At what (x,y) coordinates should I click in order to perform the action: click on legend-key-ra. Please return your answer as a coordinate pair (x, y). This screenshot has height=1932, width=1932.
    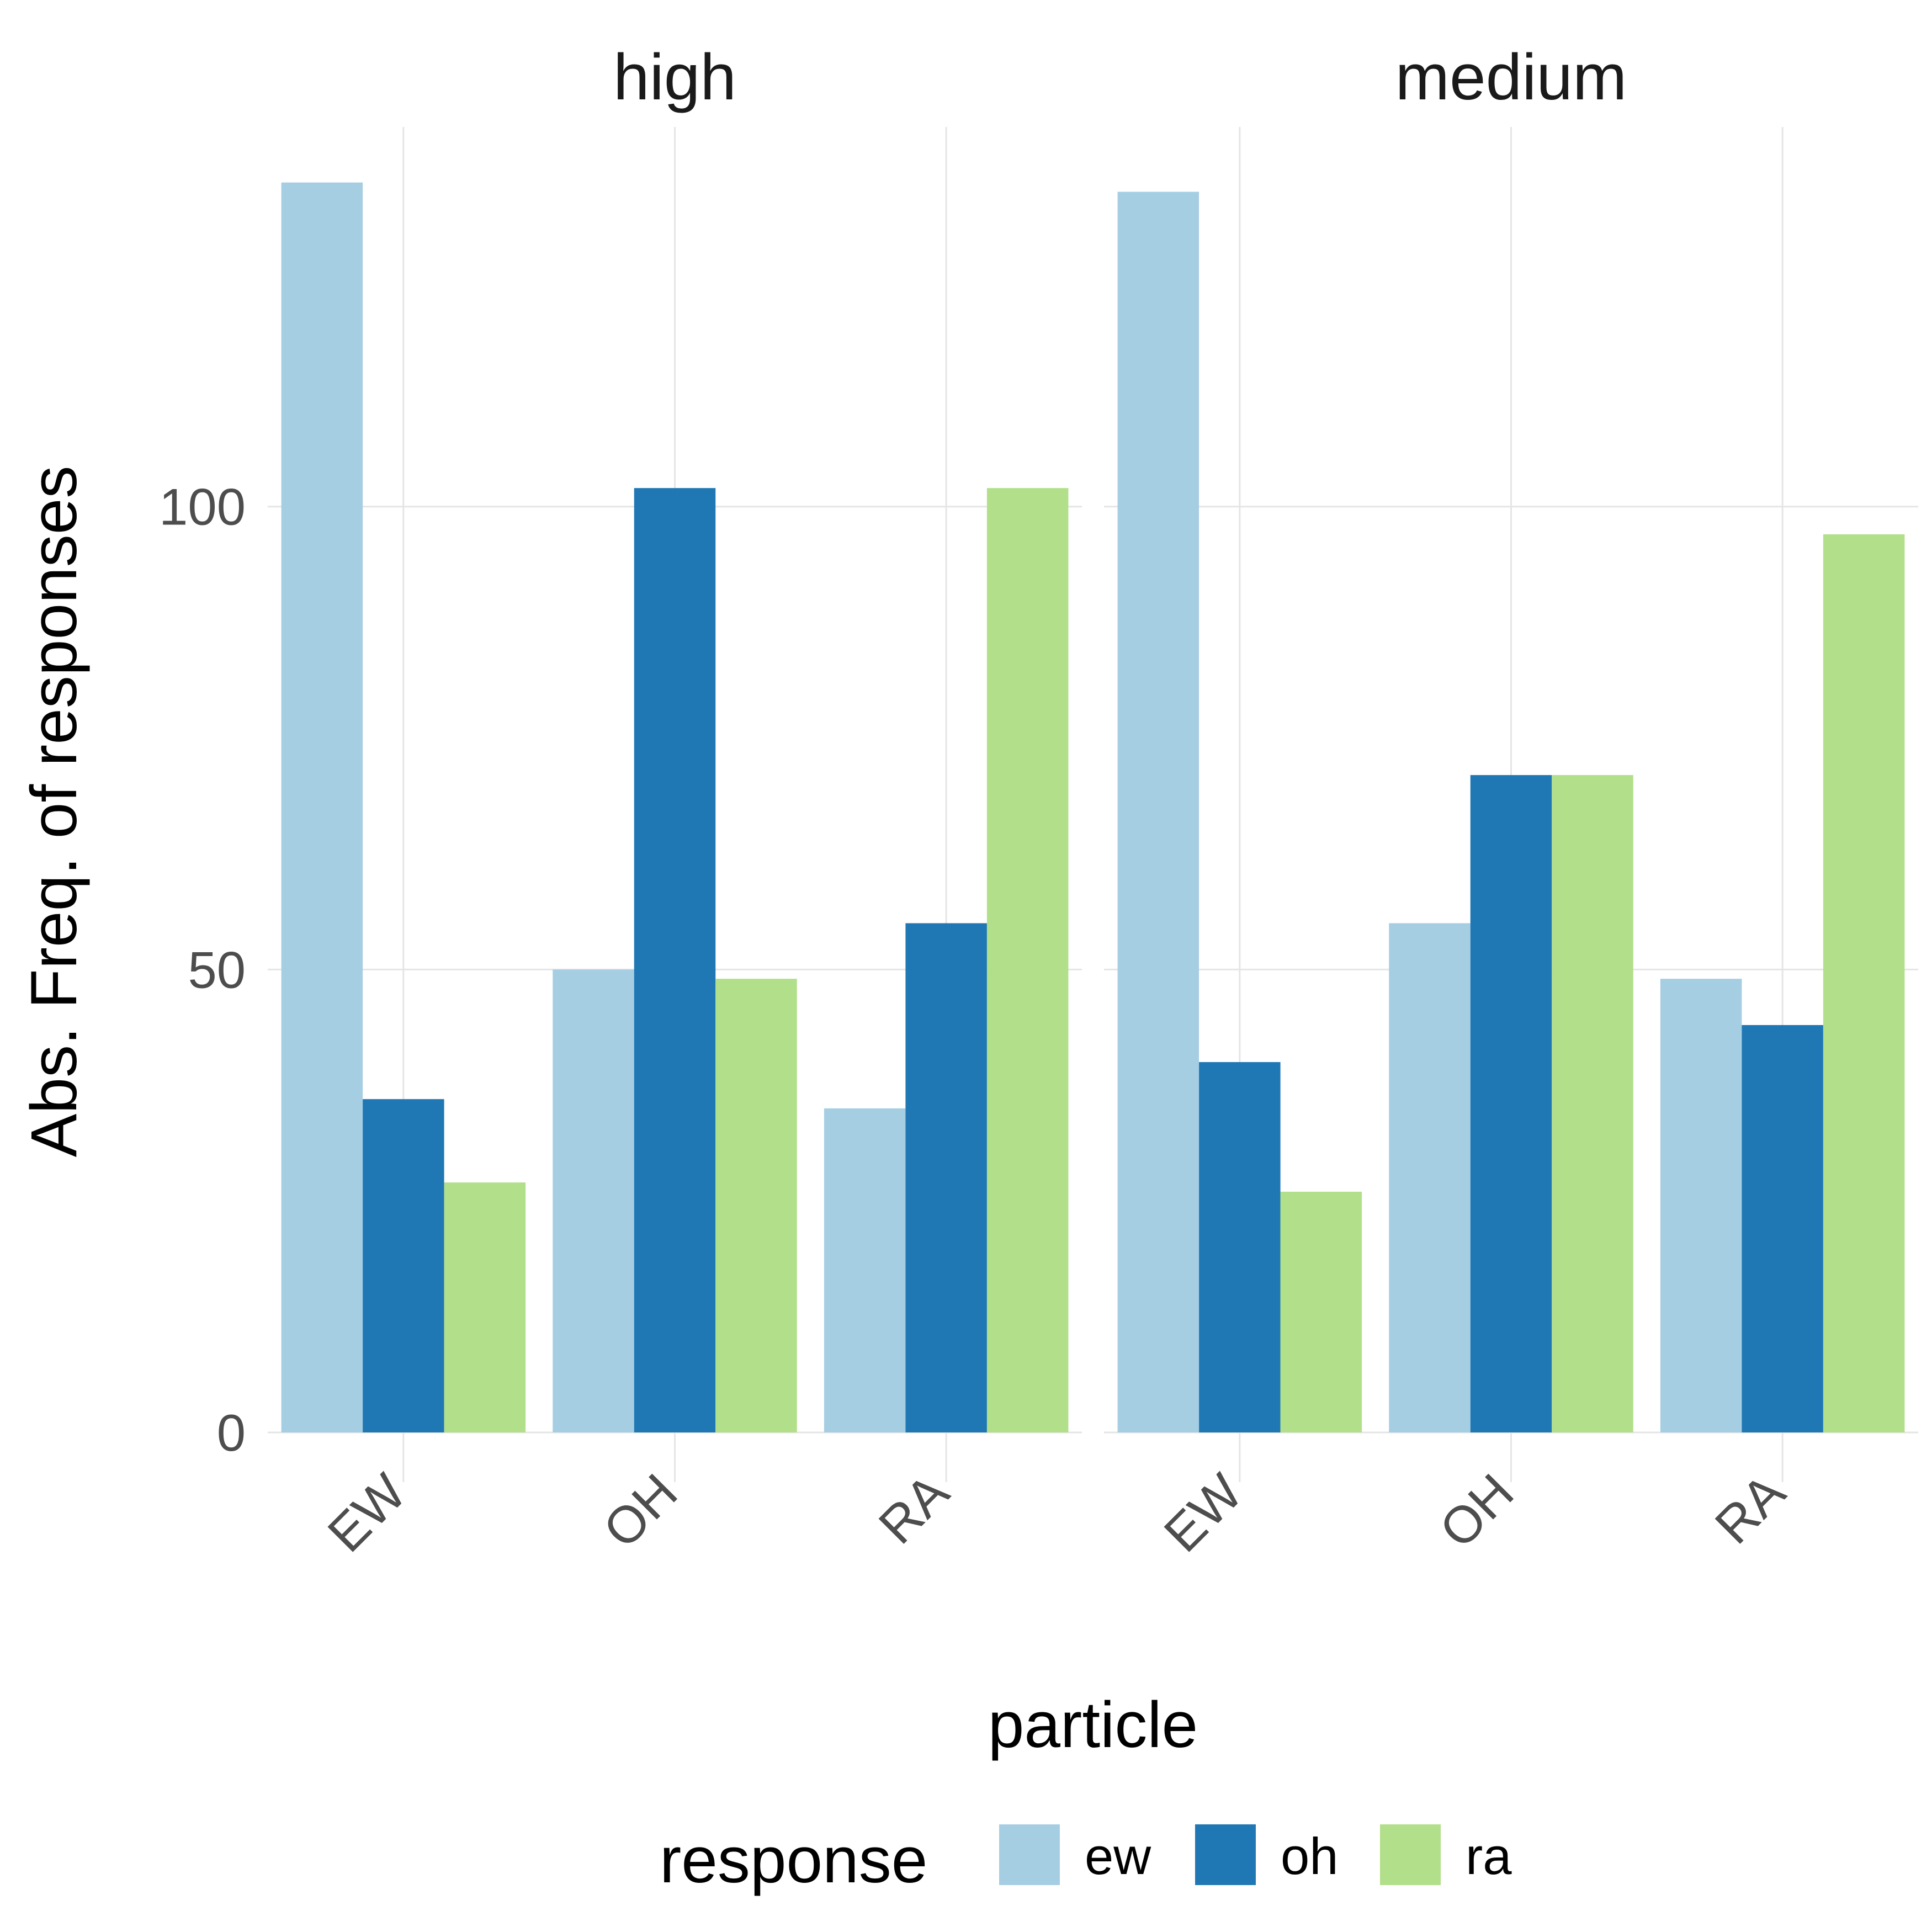
    Looking at the image, I should click on (1411, 1855).